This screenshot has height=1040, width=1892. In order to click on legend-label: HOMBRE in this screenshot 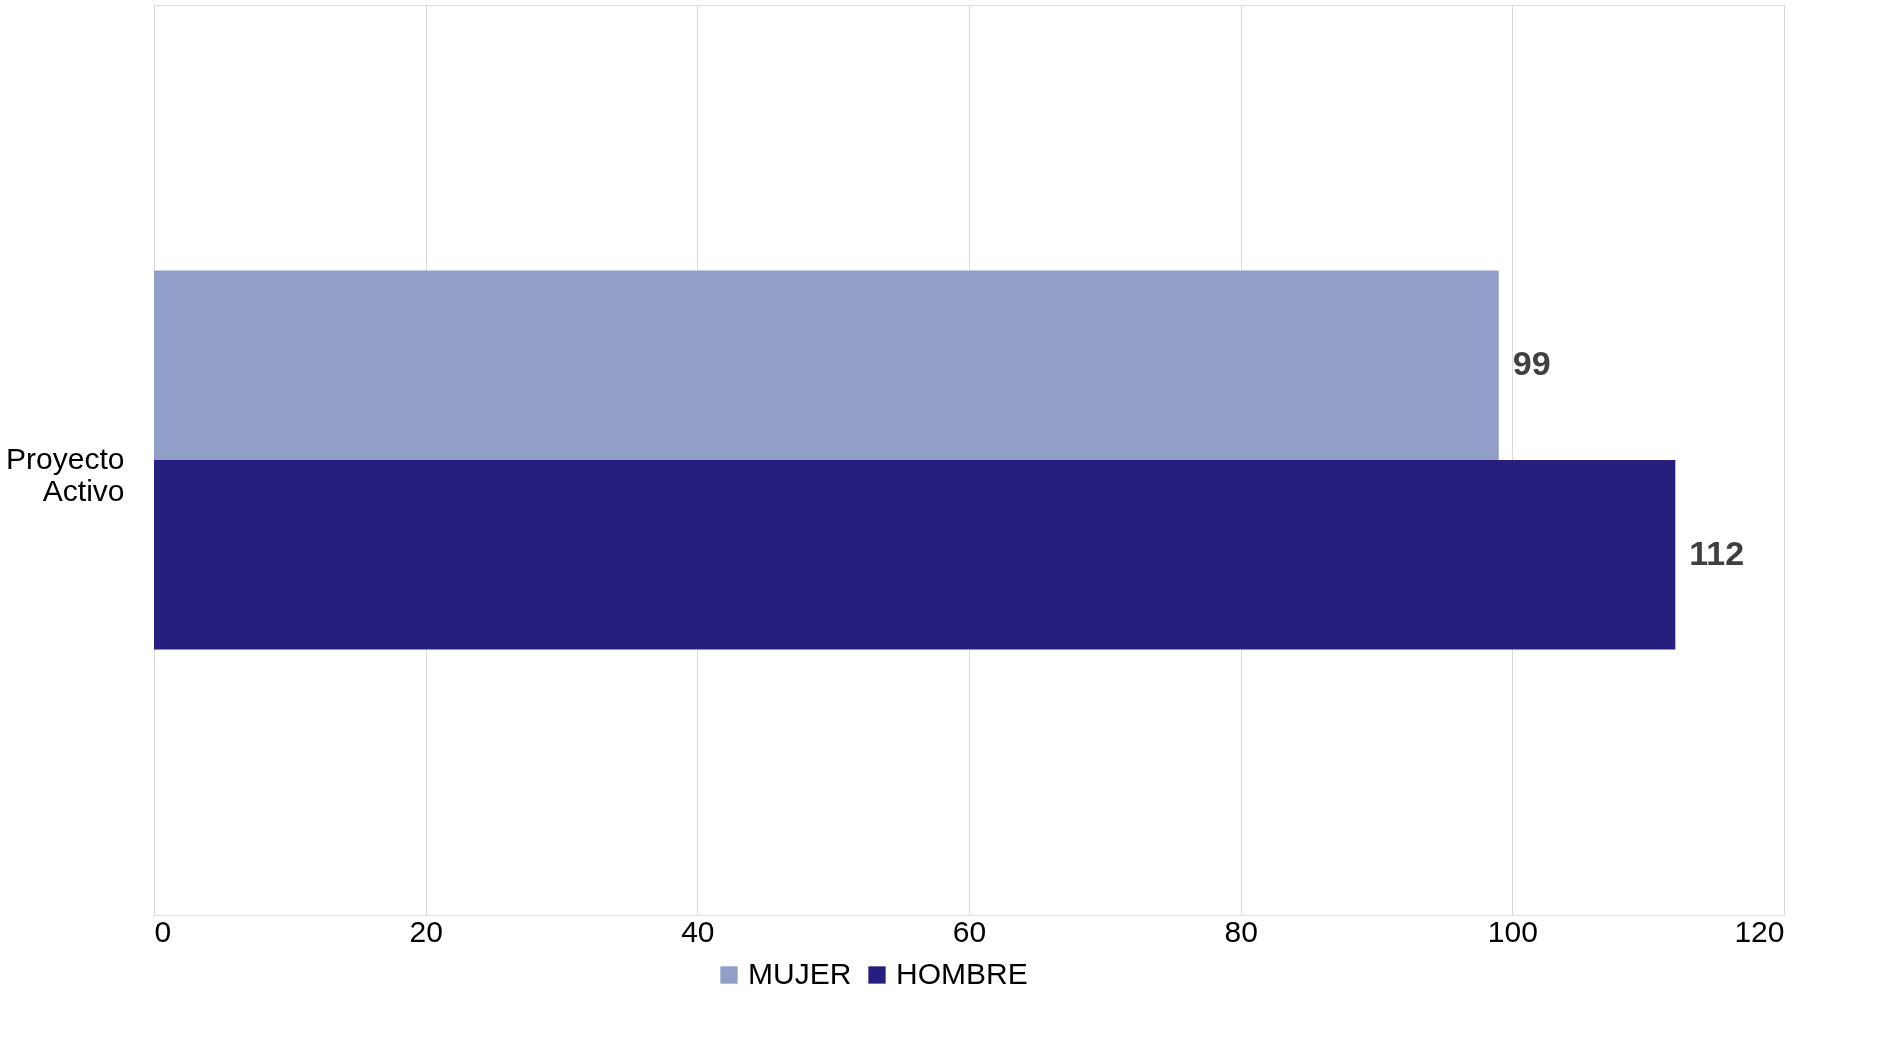, I will do `click(962, 973)`.